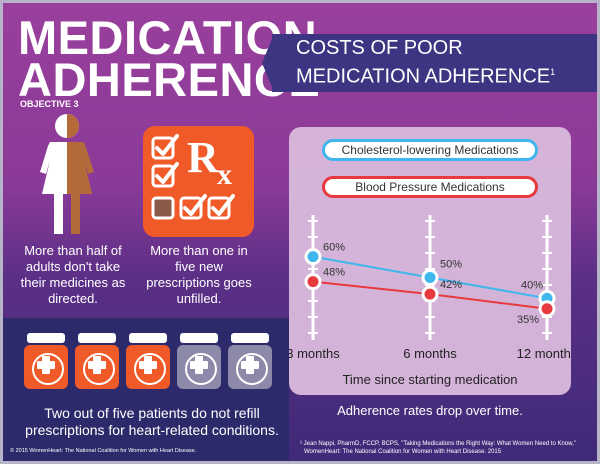 The height and width of the screenshot is (464, 600). I want to click on banner-title: COSTS OF POOR MEDICATION ADHERENCE1, so click(446, 62).